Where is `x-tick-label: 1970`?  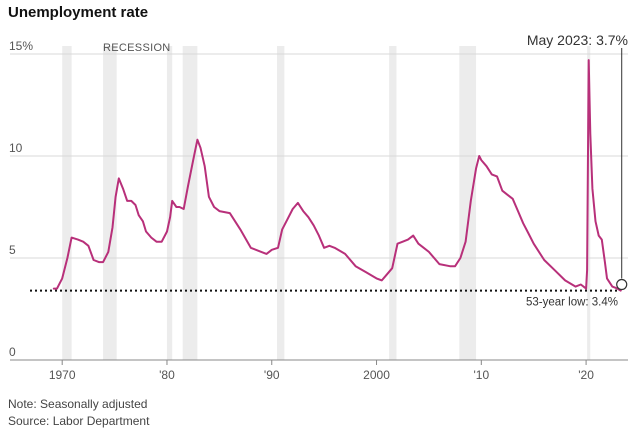
x-tick-label: 1970 is located at coordinates (62, 375).